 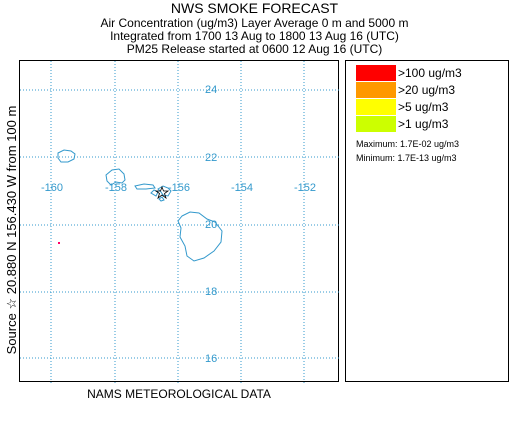 What do you see at coordinates (116, 188) in the screenshot?
I see `lon-label: -158` at bounding box center [116, 188].